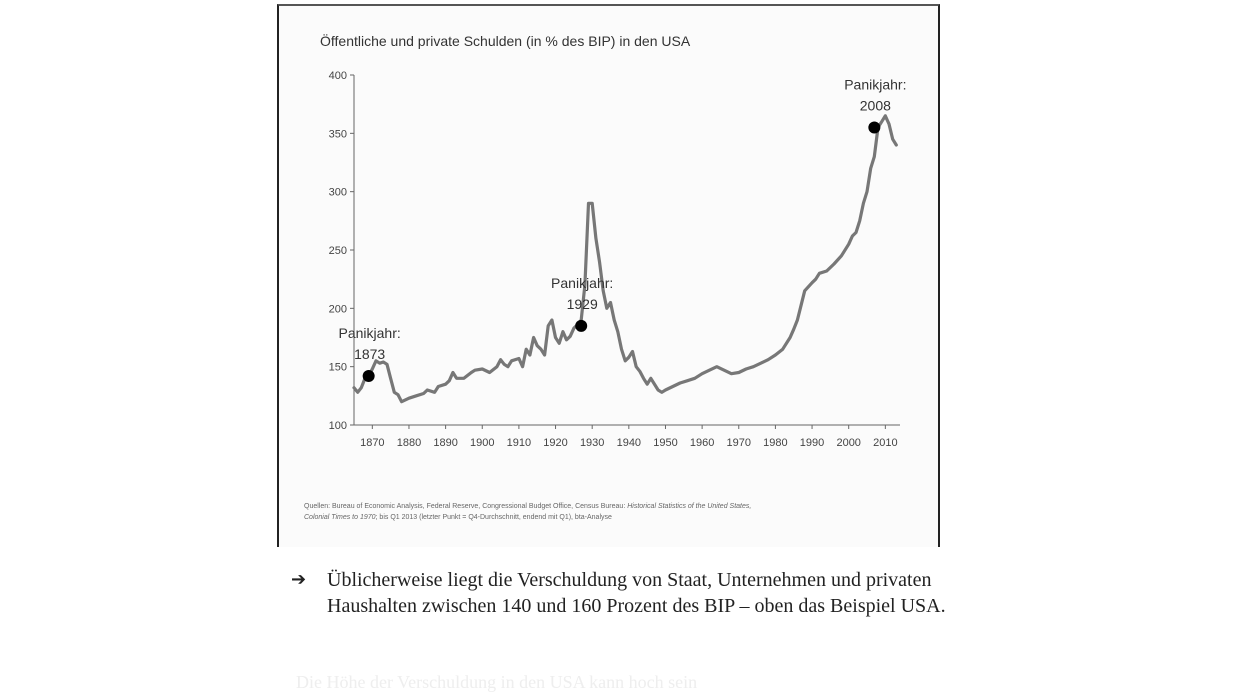 This screenshot has height=697, width=1240. What do you see at coordinates (338, 309) in the screenshot?
I see `y-tick-label: 200` at bounding box center [338, 309].